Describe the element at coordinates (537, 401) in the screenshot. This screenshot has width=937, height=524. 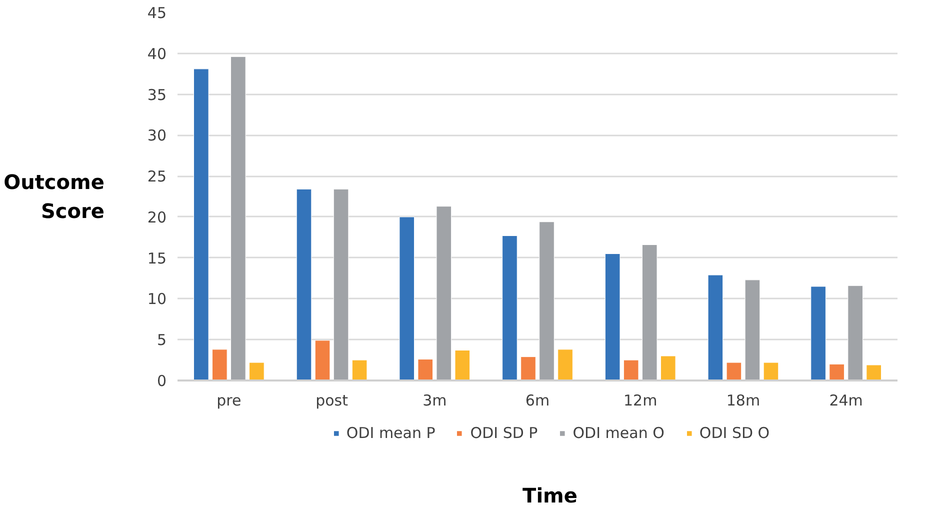
I see `x-tick-label: 6m` at that location.